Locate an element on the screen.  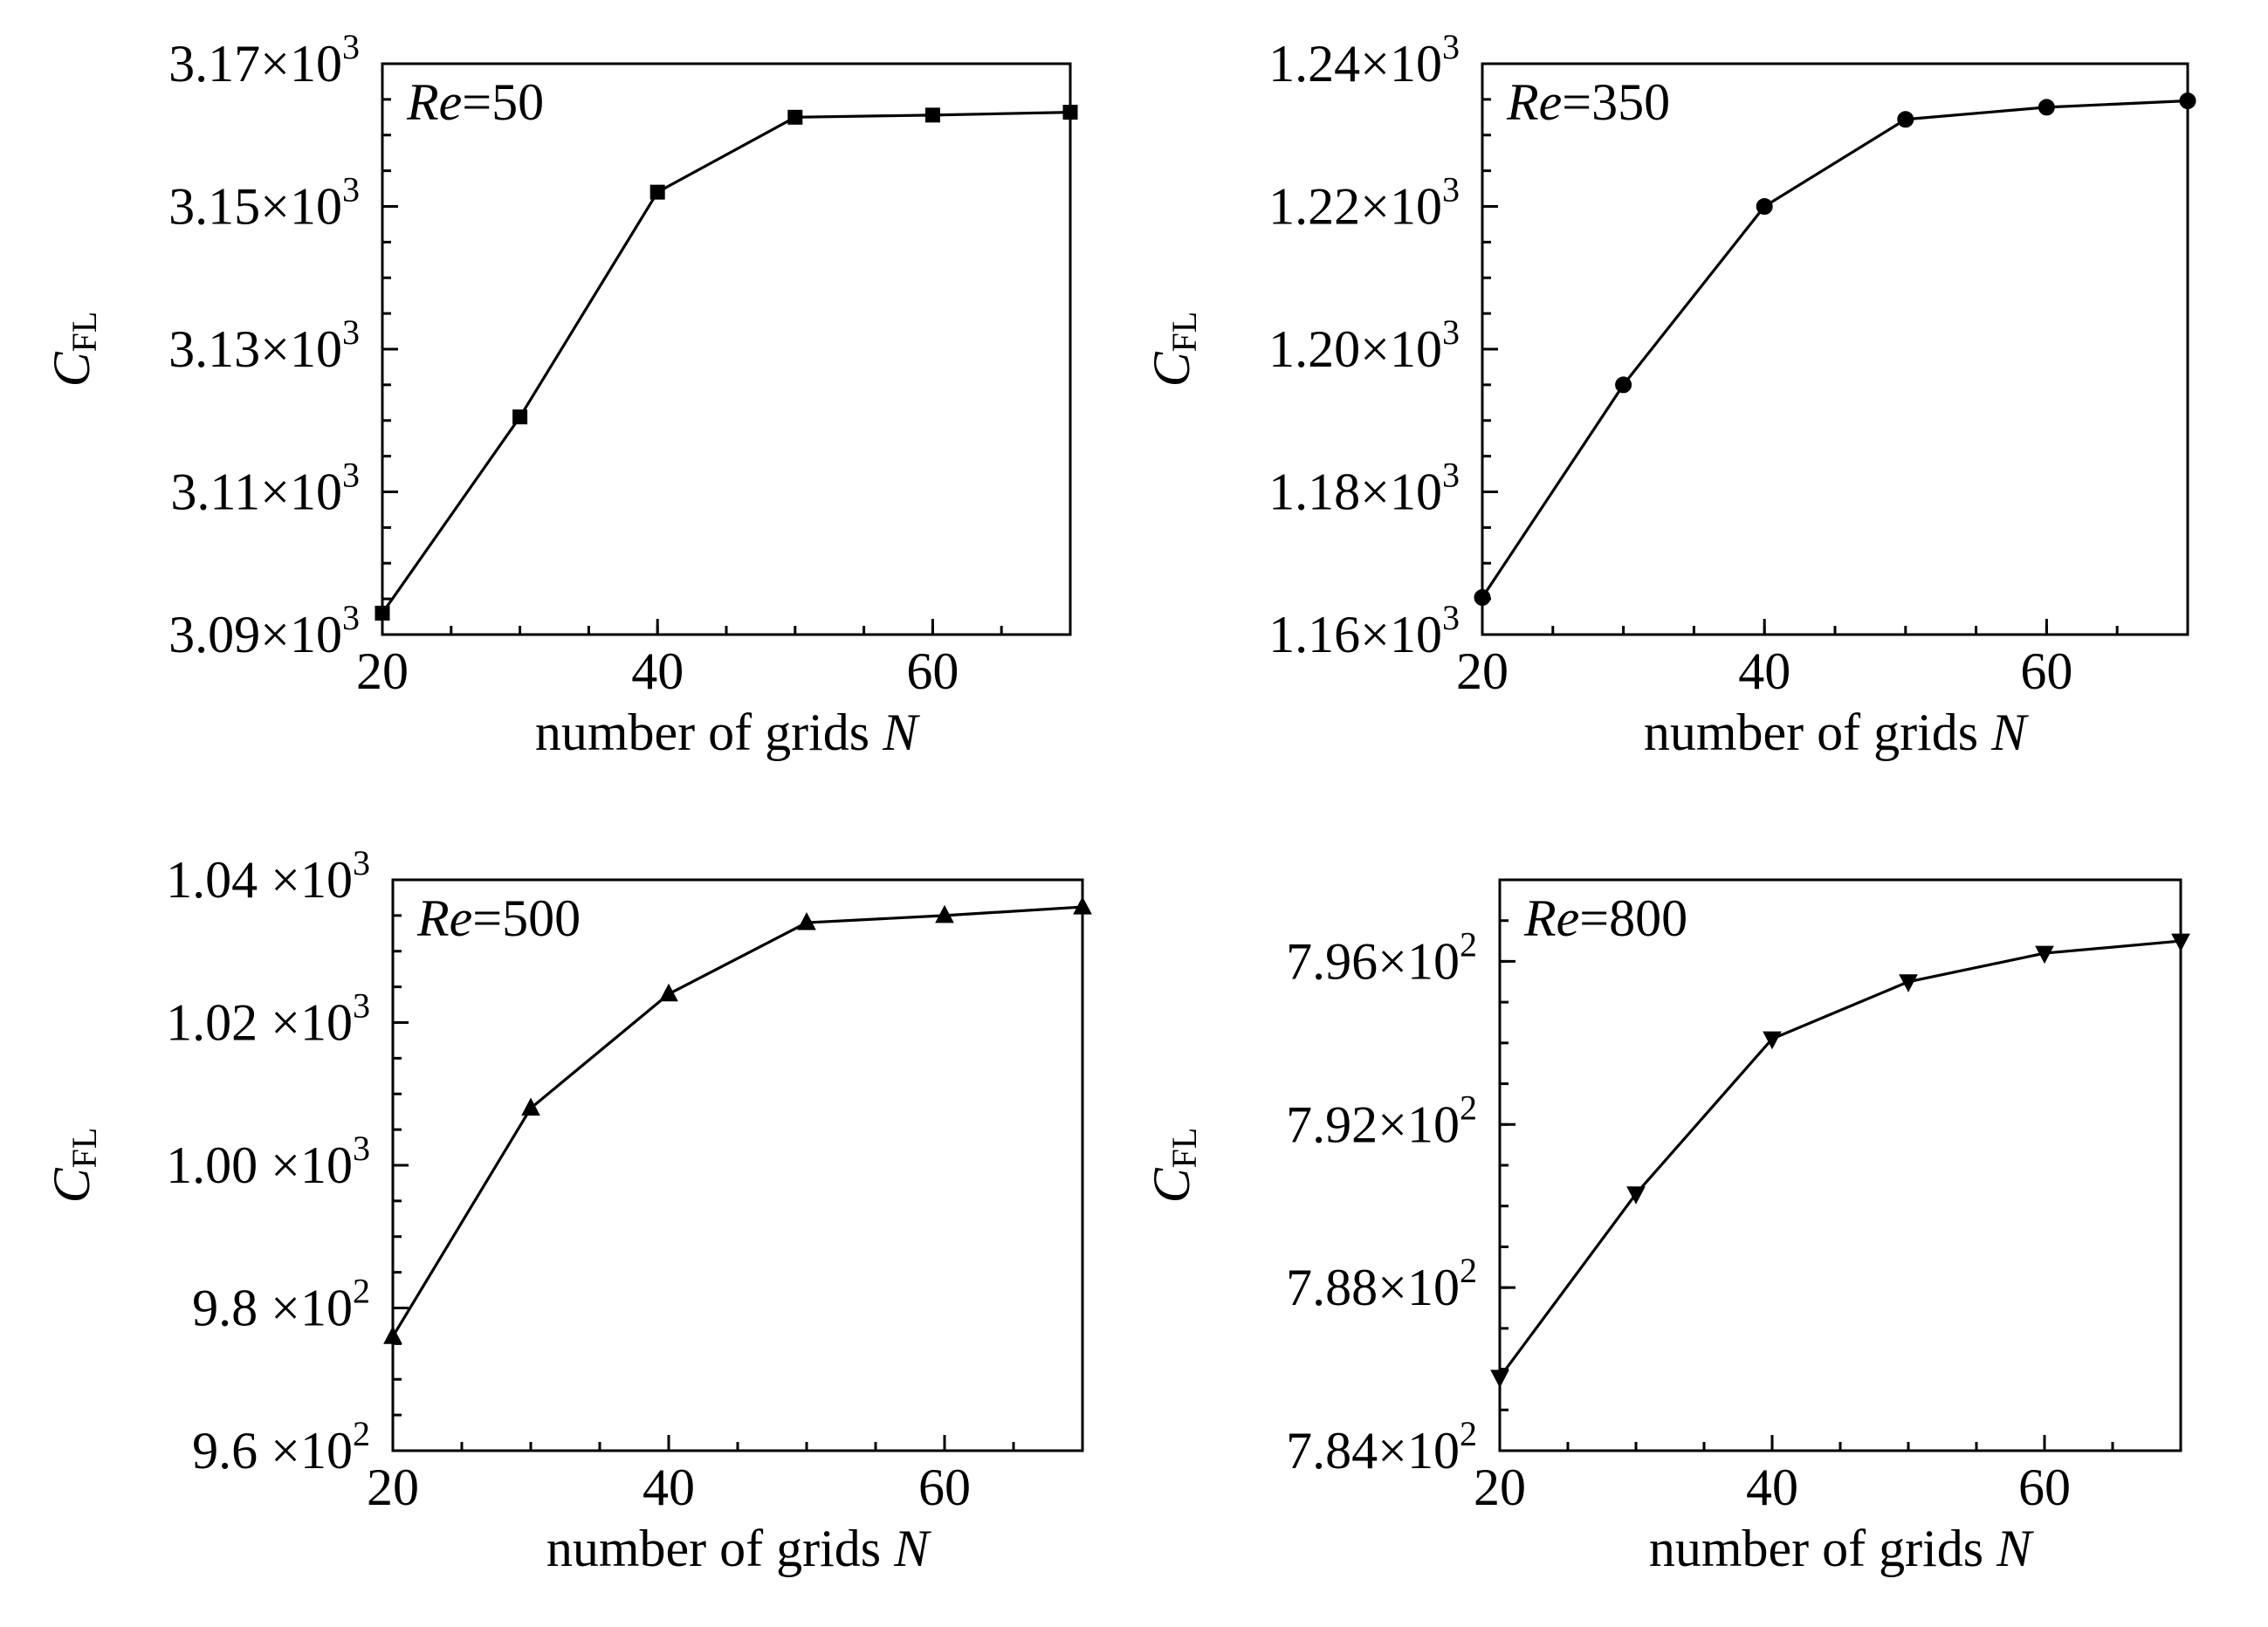
y-tick-label: 3.13×10³ is located at coordinates (264, 345).